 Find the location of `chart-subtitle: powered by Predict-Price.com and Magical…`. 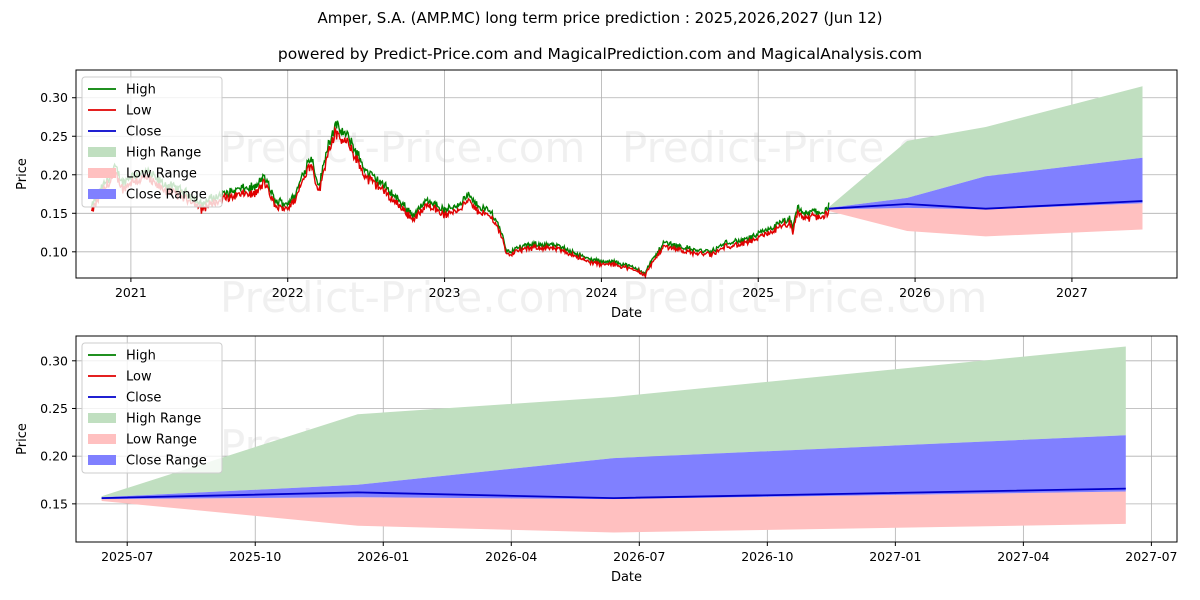

chart-subtitle: powered by Predict-Price.com and Magical… is located at coordinates (600, 54).